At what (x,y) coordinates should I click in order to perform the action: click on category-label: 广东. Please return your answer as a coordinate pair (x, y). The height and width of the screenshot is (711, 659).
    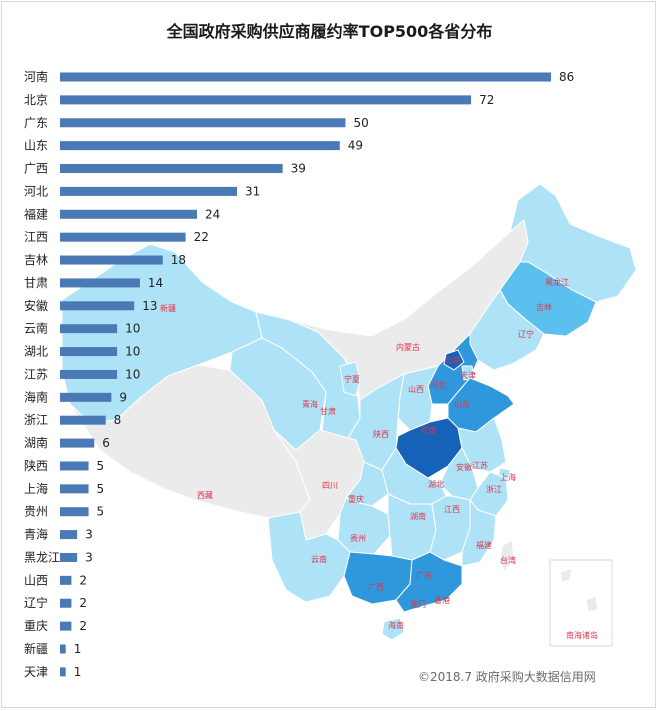
    Looking at the image, I should click on (36, 123).